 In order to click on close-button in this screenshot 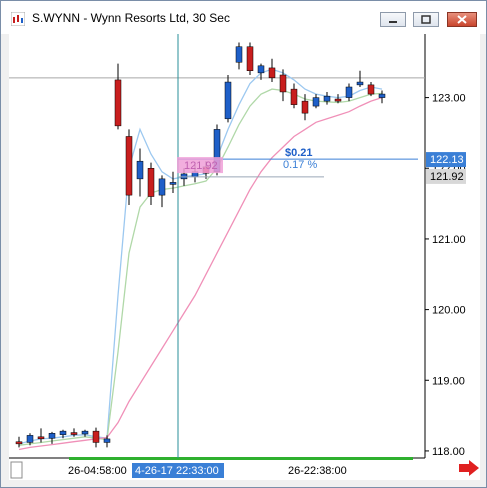, I will do `click(462, 19)`.